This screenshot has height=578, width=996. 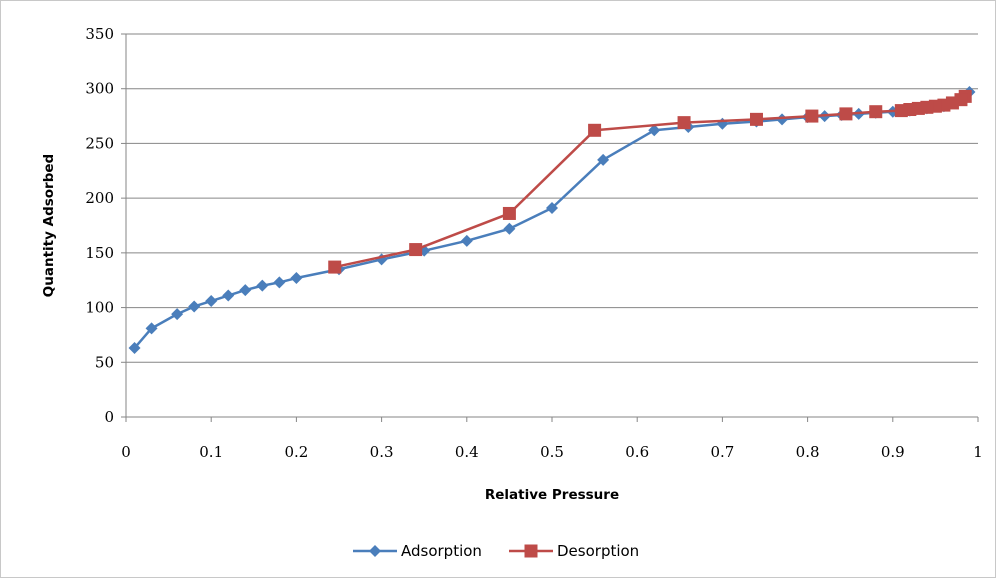 What do you see at coordinates (211, 452) in the screenshot?
I see `x-tick-label-1: 0.1` at bounding box center [211, 452].